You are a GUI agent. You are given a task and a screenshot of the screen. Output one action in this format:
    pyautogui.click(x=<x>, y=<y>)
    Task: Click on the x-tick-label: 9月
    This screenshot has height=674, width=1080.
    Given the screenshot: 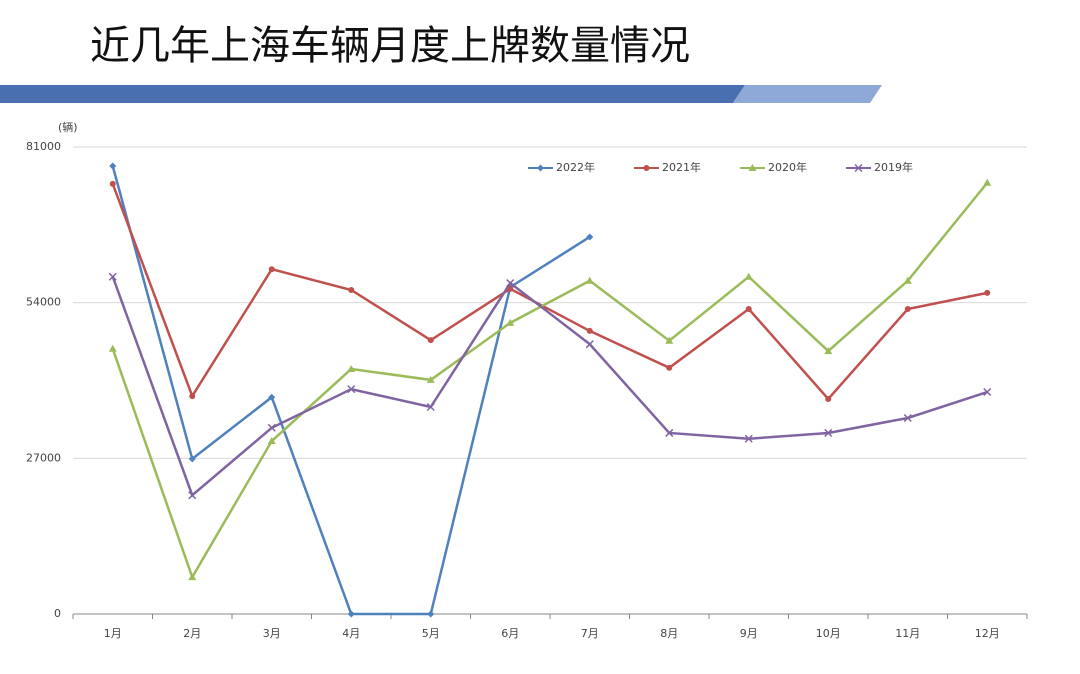 What is the action you would take?
    pyautogui.click(x=749, y=633)
    